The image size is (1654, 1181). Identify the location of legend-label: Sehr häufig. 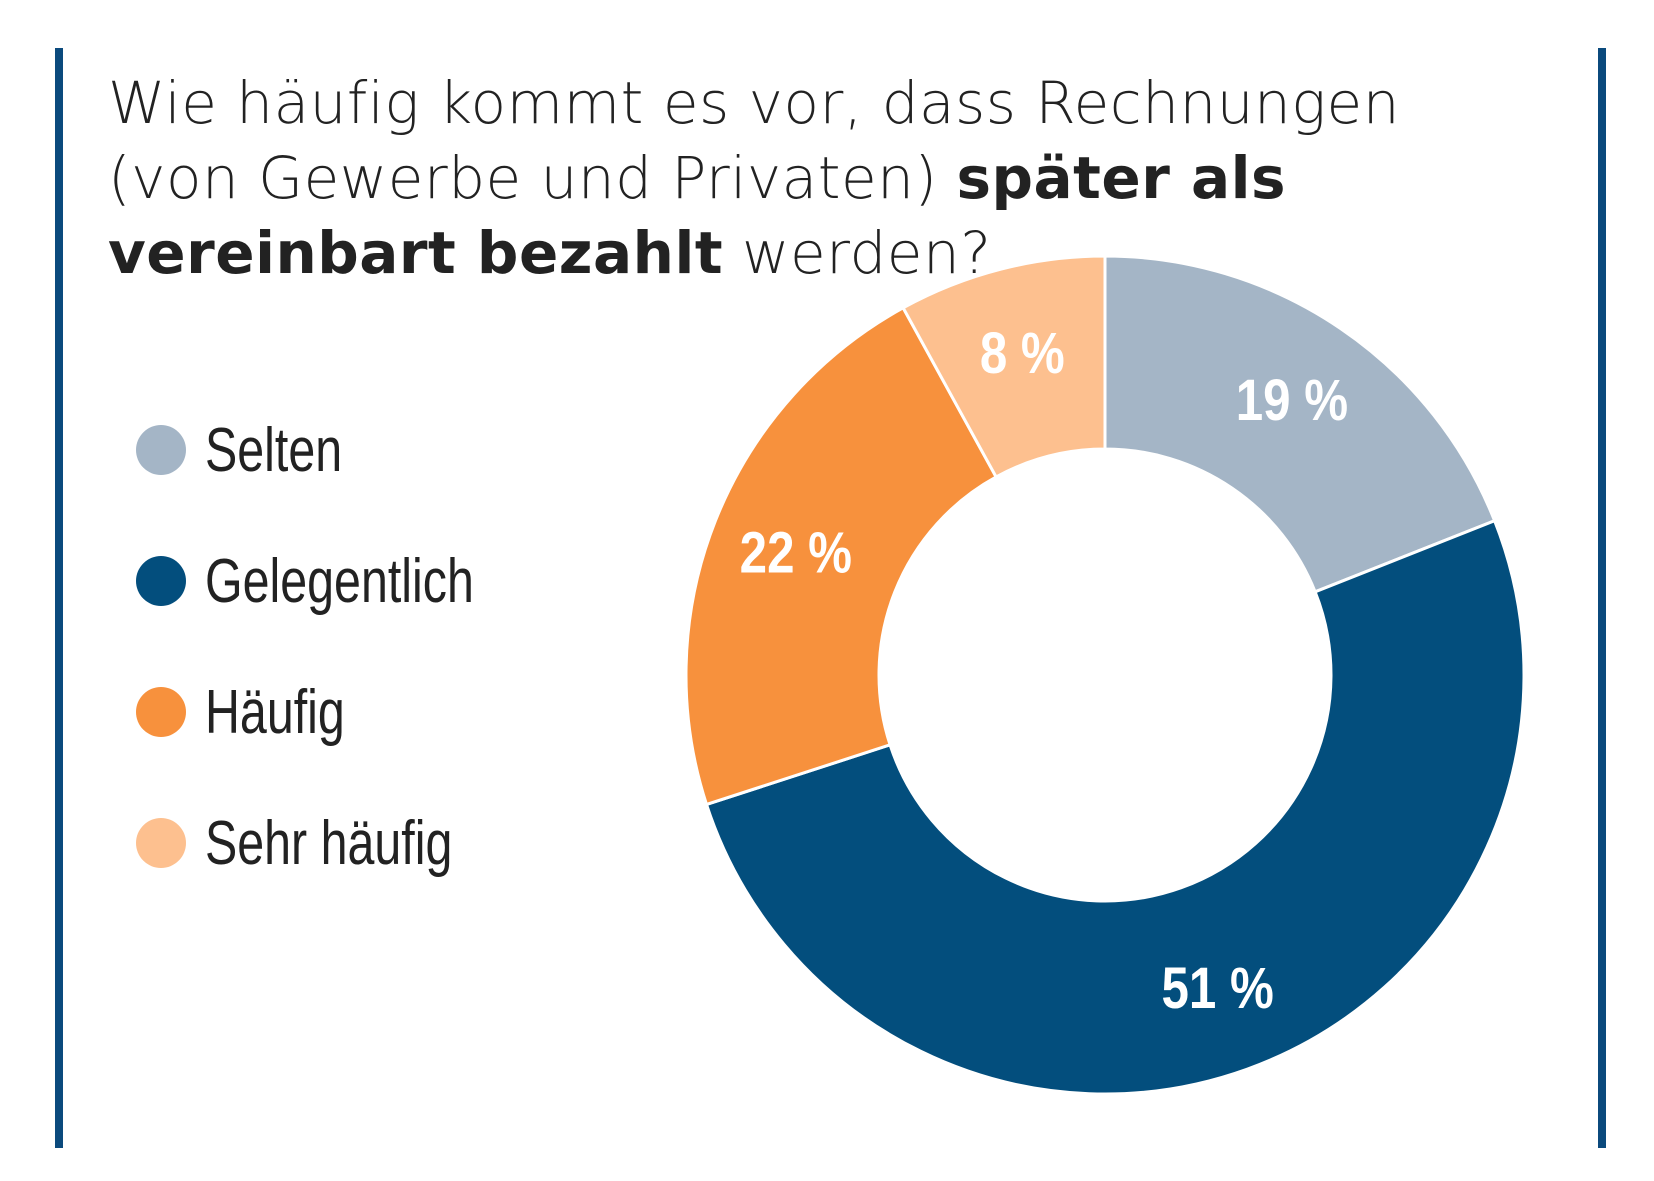
(329, 843).